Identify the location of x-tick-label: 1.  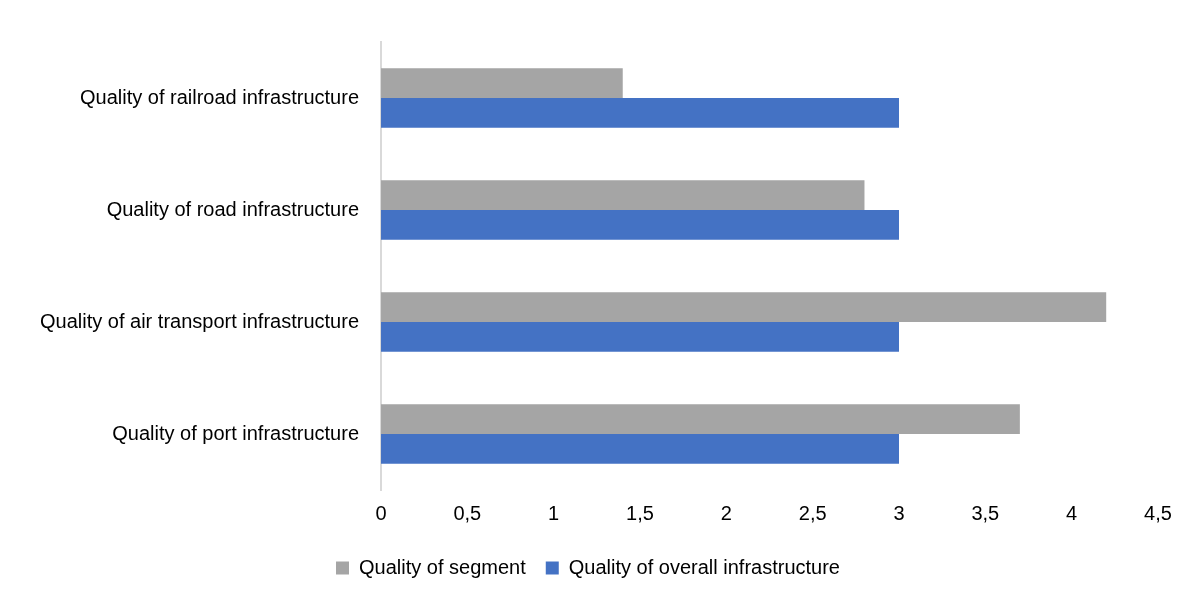
(554, 512).